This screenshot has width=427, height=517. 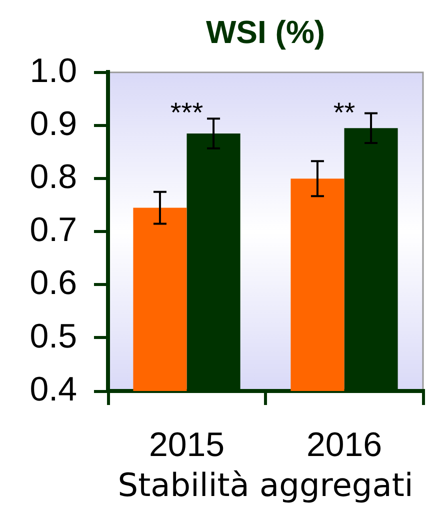 I want to click on x-tick-label: 2015, so click(x=186, y=445).